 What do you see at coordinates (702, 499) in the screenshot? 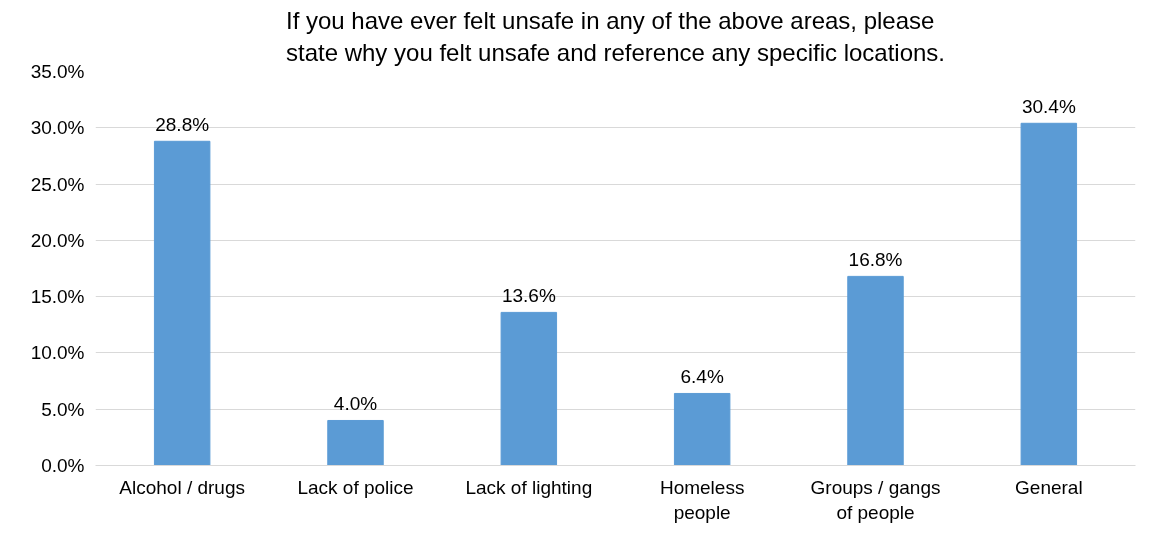
I see `x-tick-label: Homeless people` at bounding box center [702, 499].